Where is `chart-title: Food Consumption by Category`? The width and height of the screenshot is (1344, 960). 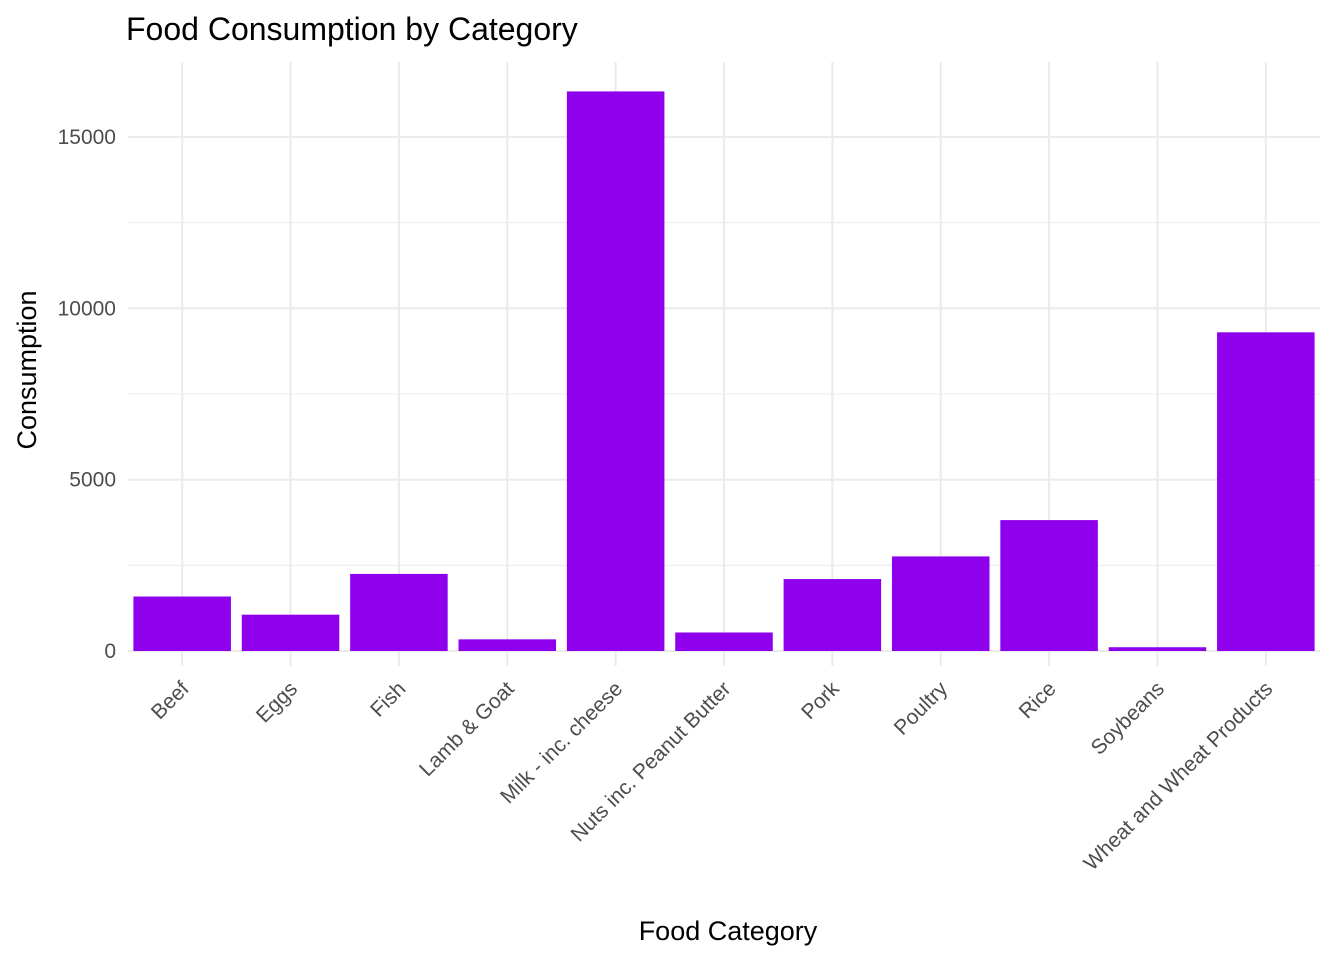 chart-title: Food Consumption by Category is located at coordinates (352, 29).